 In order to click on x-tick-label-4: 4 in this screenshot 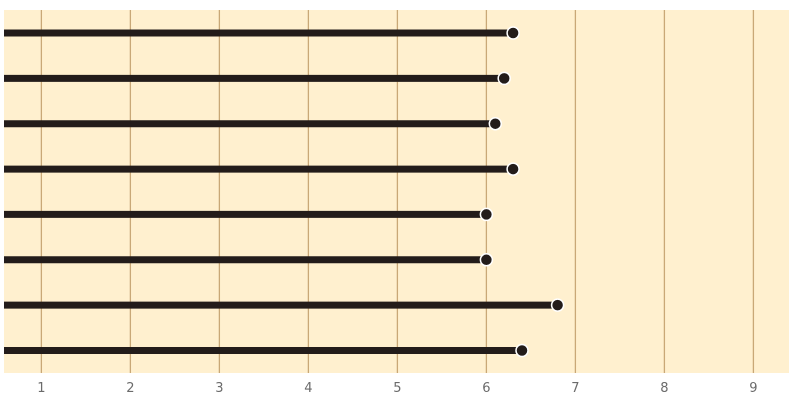, I will do `click(308, 388)`.